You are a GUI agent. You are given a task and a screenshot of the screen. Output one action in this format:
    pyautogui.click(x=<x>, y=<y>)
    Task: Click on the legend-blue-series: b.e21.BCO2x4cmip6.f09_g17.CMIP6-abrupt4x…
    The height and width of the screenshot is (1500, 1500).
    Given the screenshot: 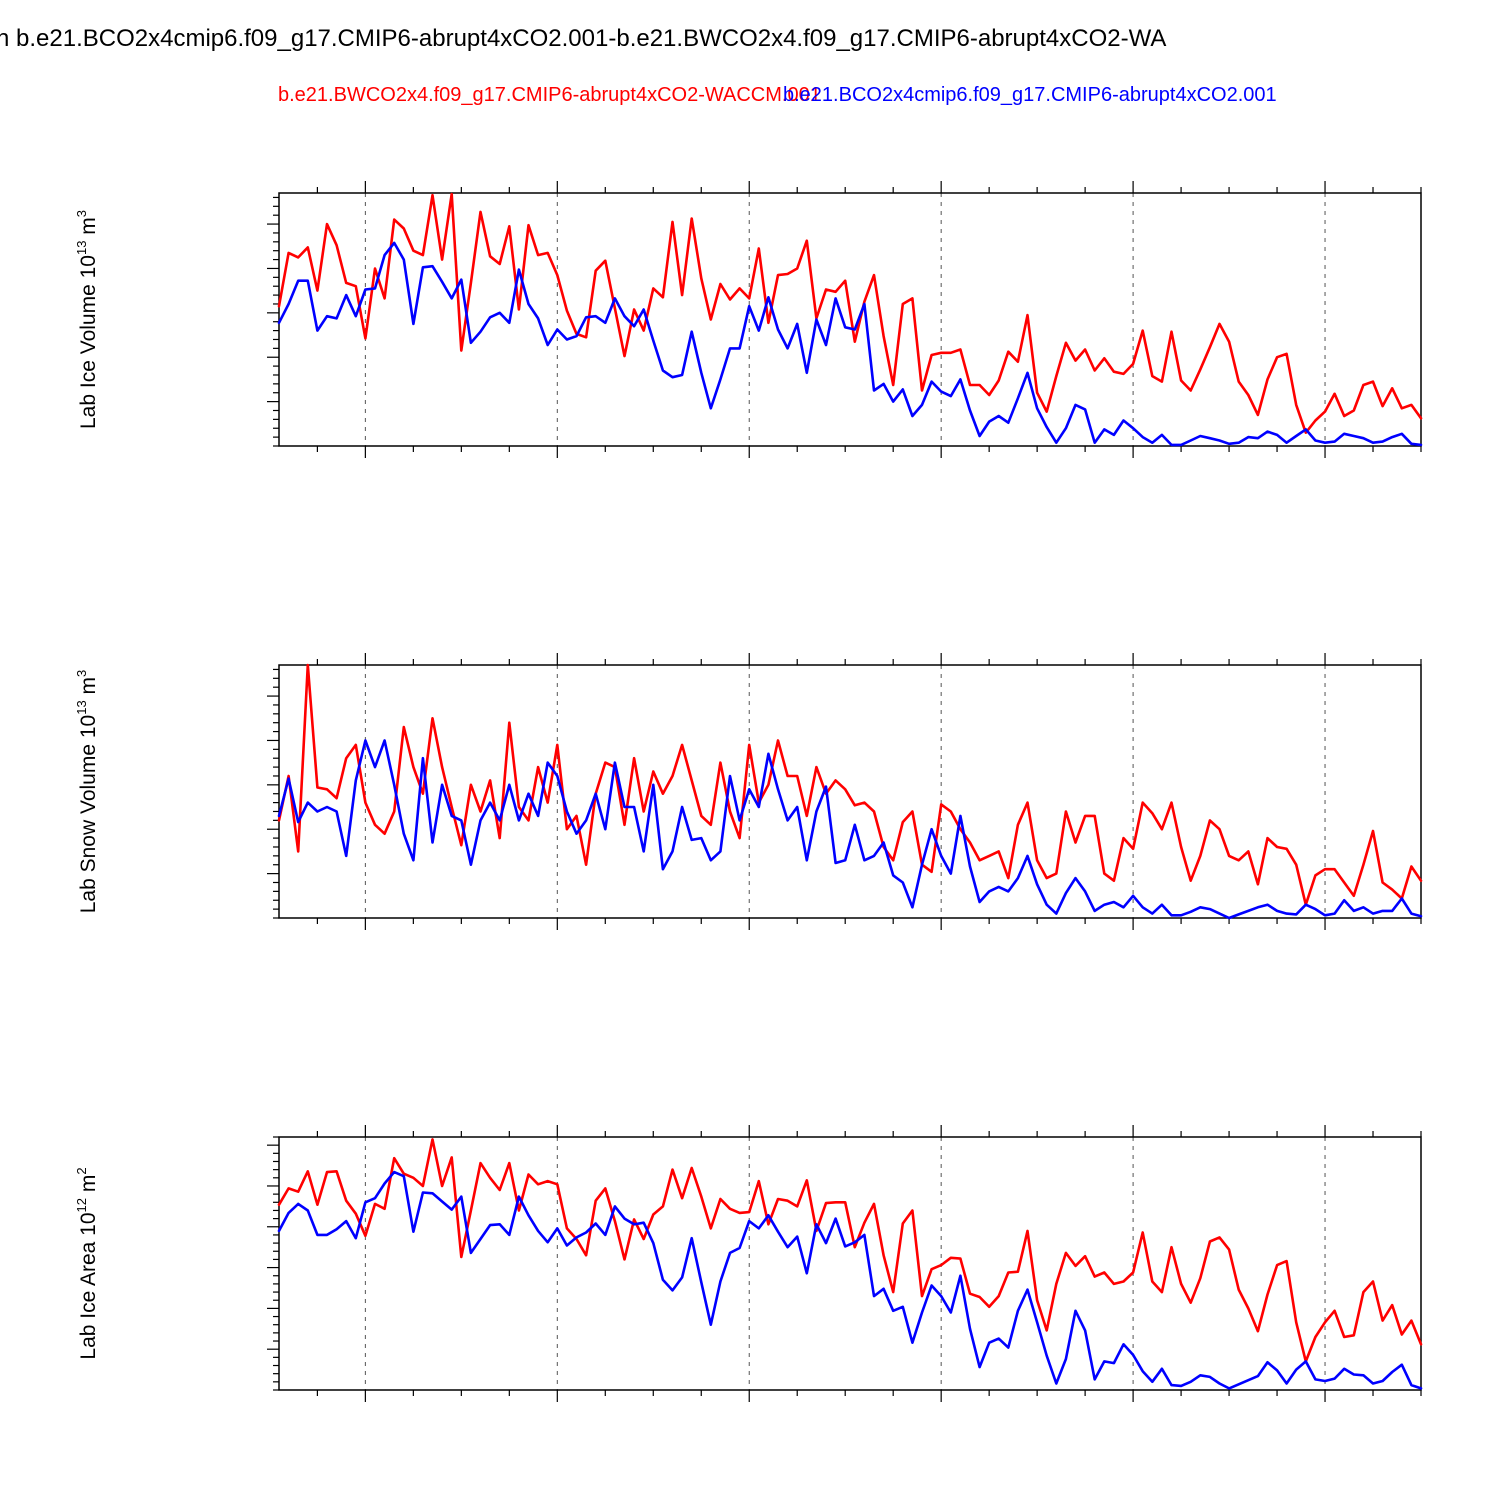 What is the action you would take?
    pyautogui.click(x=1030, y=95)
    